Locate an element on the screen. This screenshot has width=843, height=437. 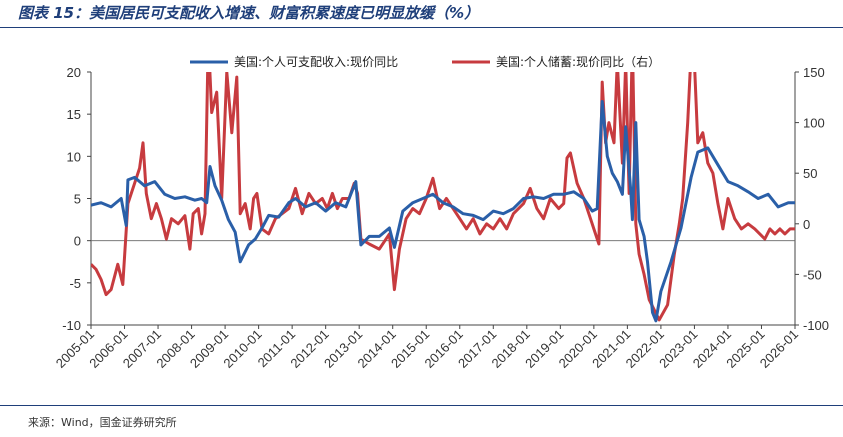
y-right-tick-label: 100 is located at coordinates (814, 123).